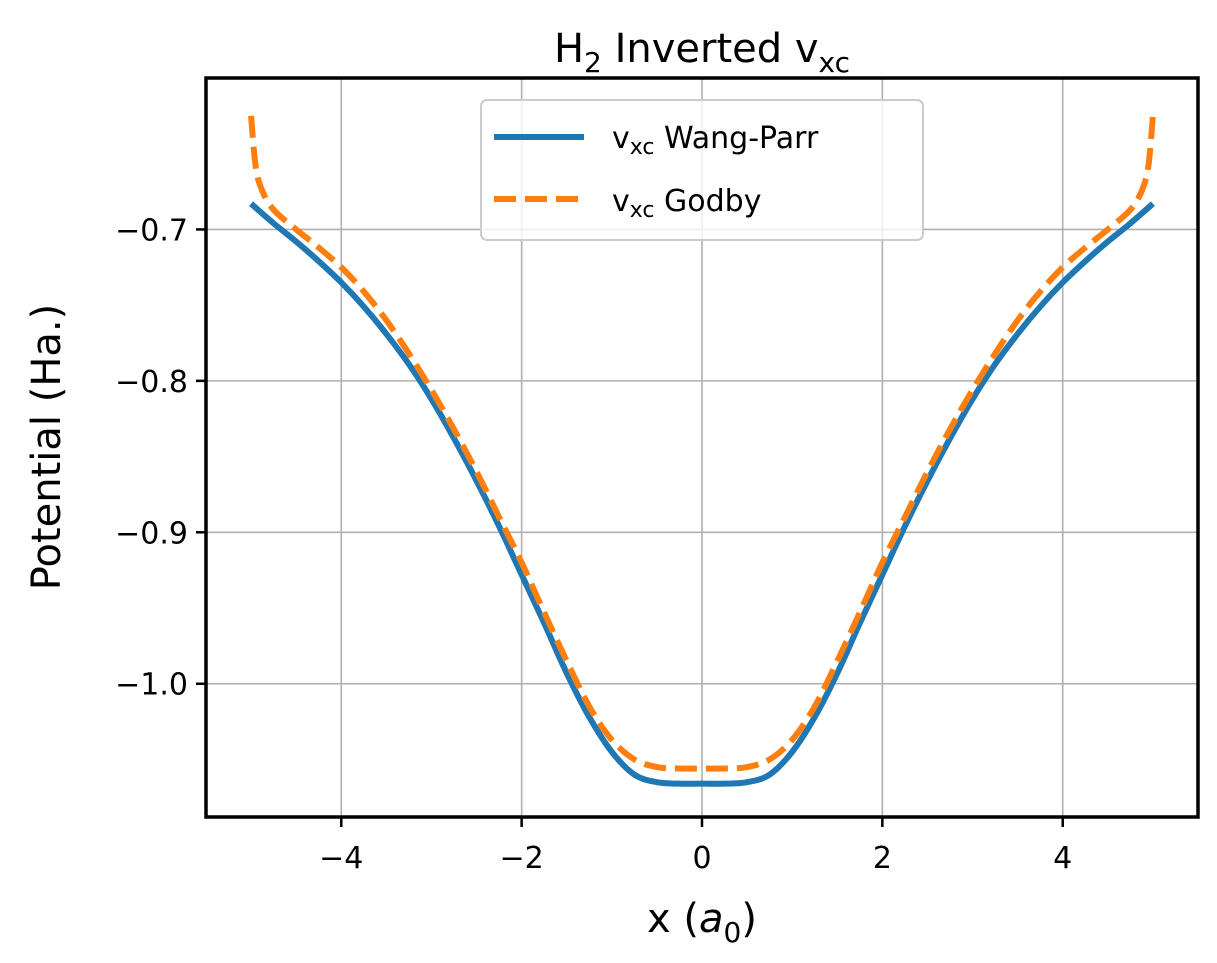 Image resolution: width=1217 pixels, height=963 pixels. What do you see at coordinates (882, 858) in the screenshot?
I see `x-tick-label: 2` at bounding box center [882, 858].